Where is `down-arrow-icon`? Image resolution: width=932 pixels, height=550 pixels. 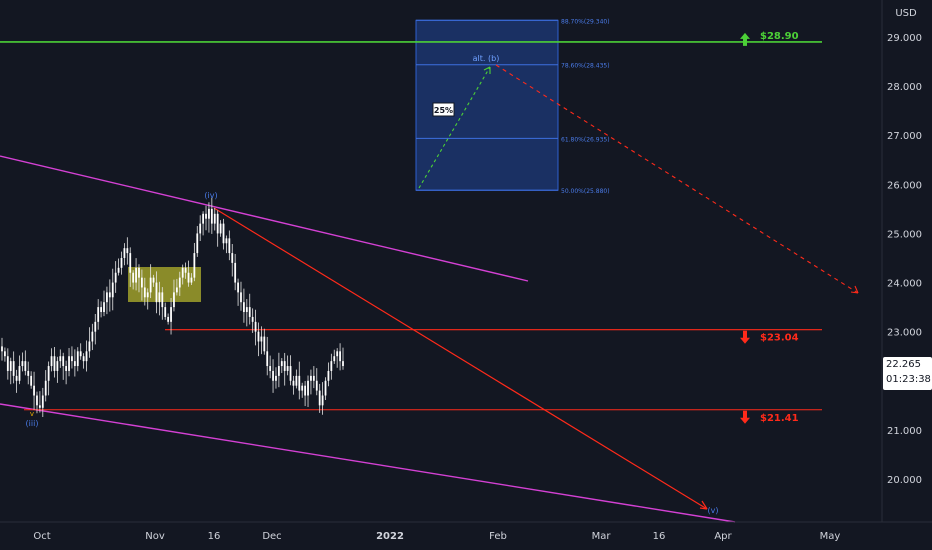
down-arrow-icon is located at coordinates (745, 417).